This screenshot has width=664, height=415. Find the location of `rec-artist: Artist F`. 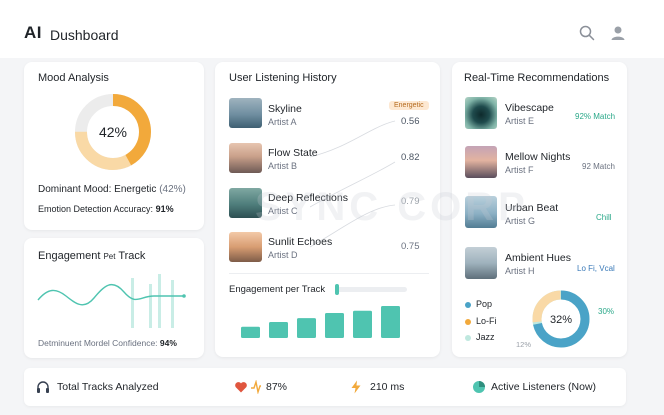

rec-artist: Artist F is located at coordinates (519, 170).